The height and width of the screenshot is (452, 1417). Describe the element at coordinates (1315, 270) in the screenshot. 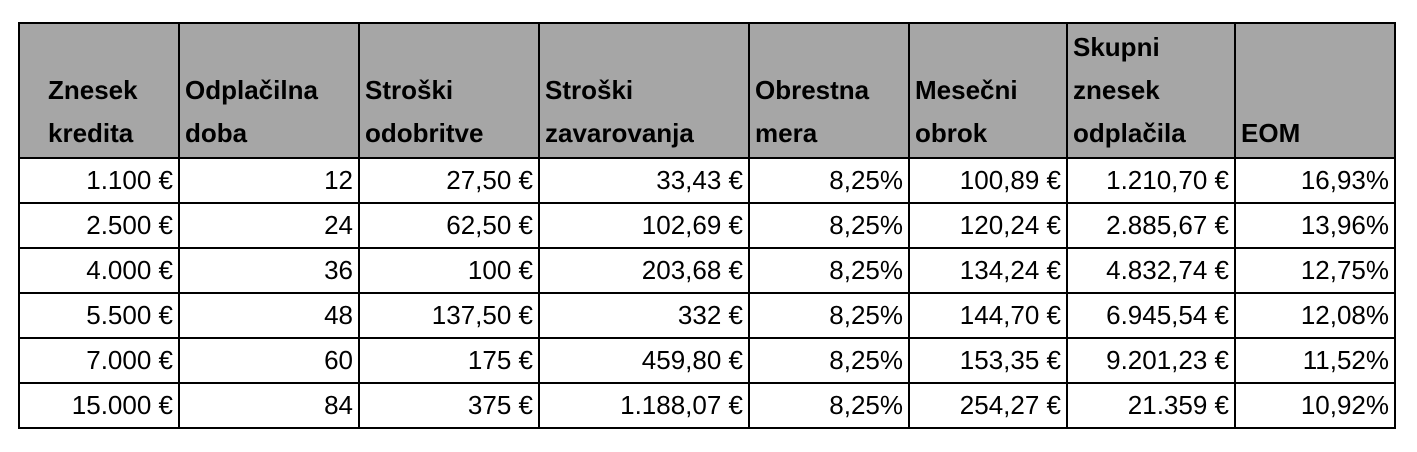

I see `table-cell: 12,75%` at that location.